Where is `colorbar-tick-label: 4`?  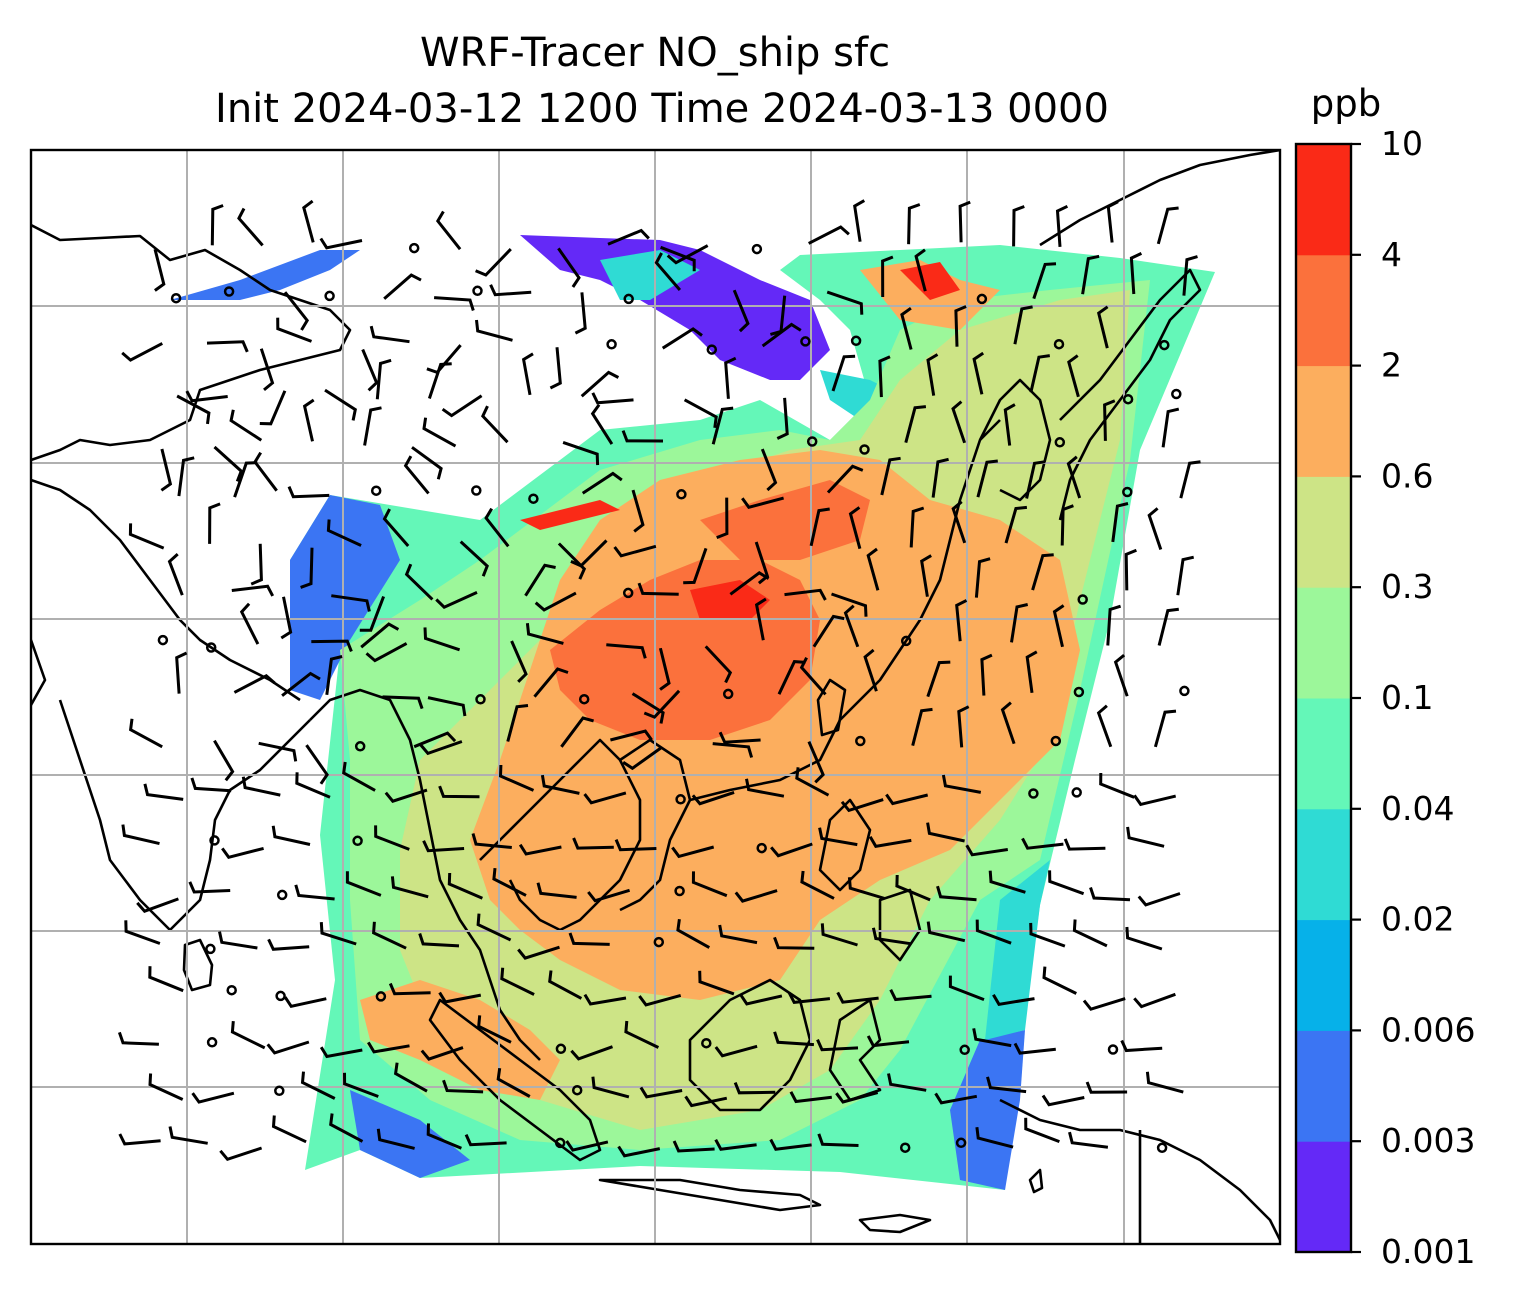 colorbar-tick-label: 4 is located at coordinates (1391, 254).